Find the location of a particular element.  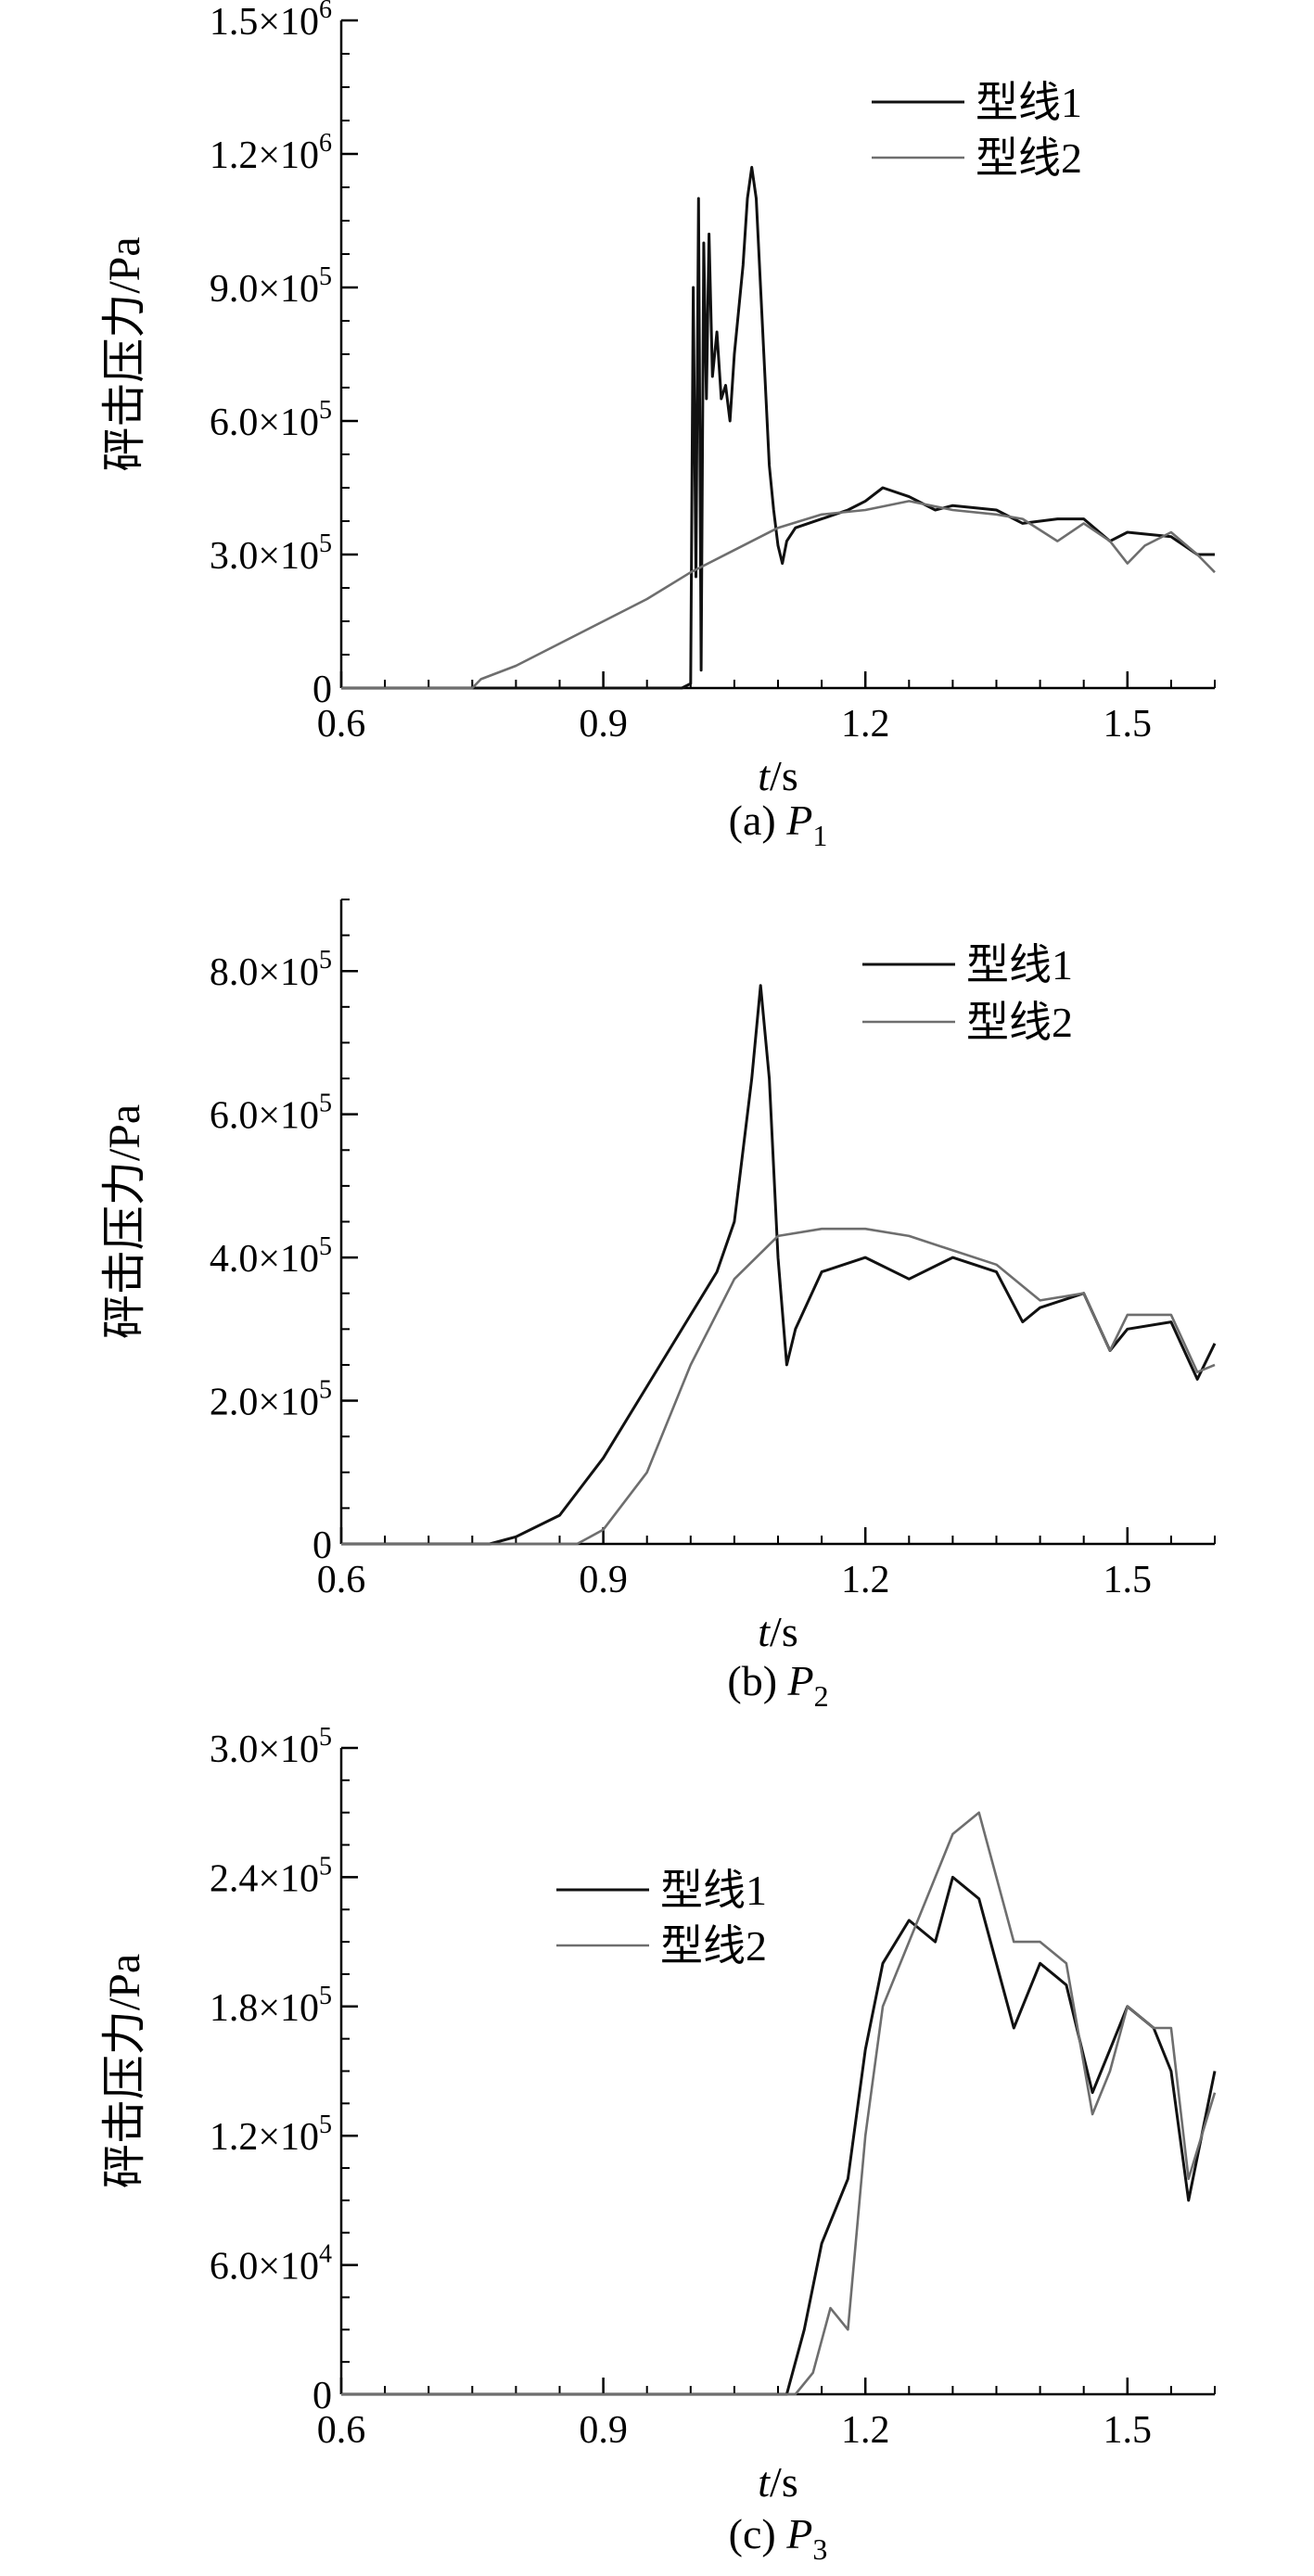

panel-caption: (a) P1 is located at coordinates (778, 824).